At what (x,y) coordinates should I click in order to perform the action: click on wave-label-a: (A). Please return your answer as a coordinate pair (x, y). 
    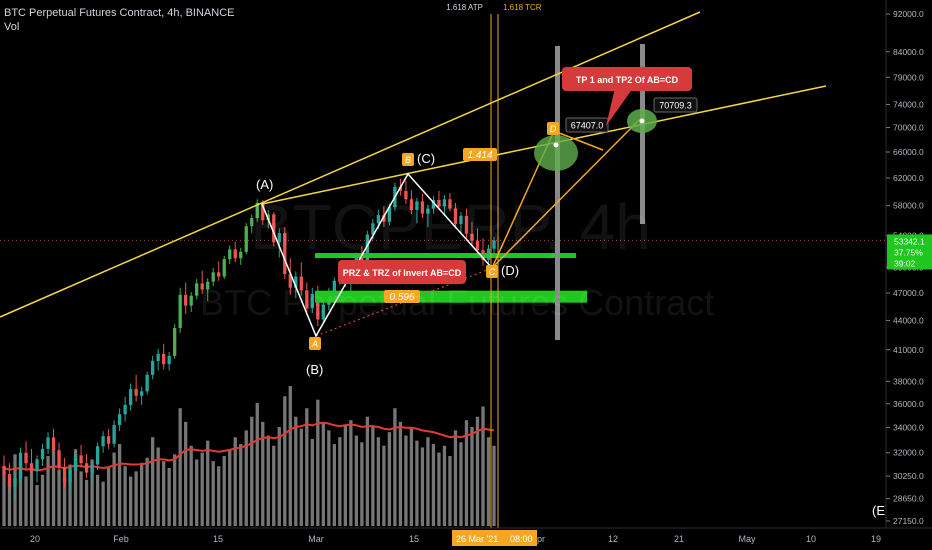
    Looking at the image, I should click on (264, 184).